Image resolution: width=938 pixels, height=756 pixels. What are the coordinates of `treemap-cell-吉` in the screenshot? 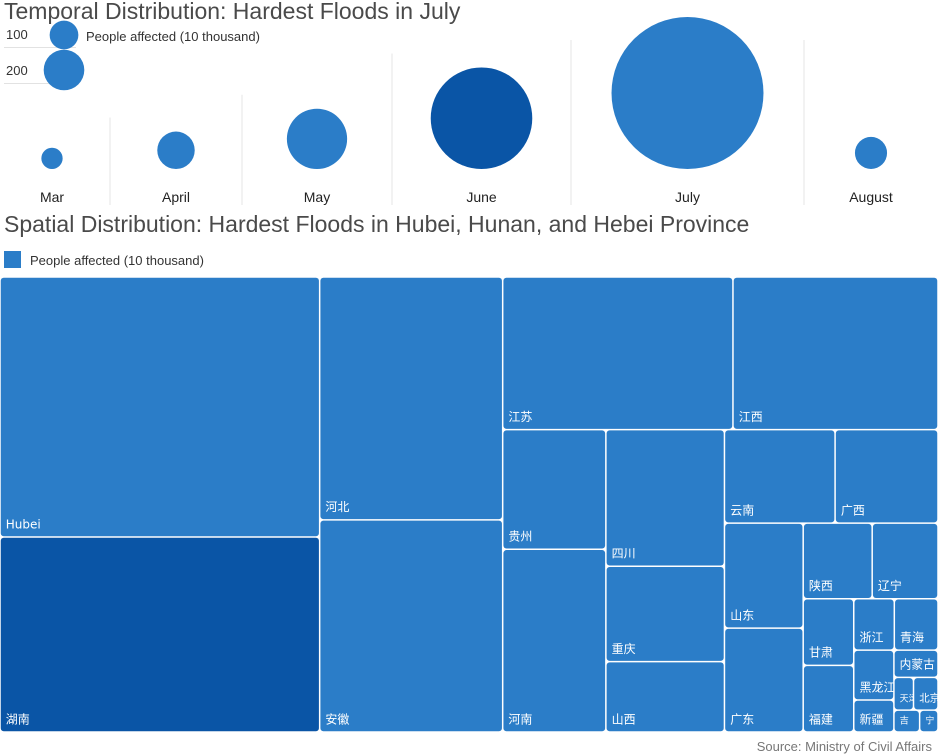 It's located at (906, 721).